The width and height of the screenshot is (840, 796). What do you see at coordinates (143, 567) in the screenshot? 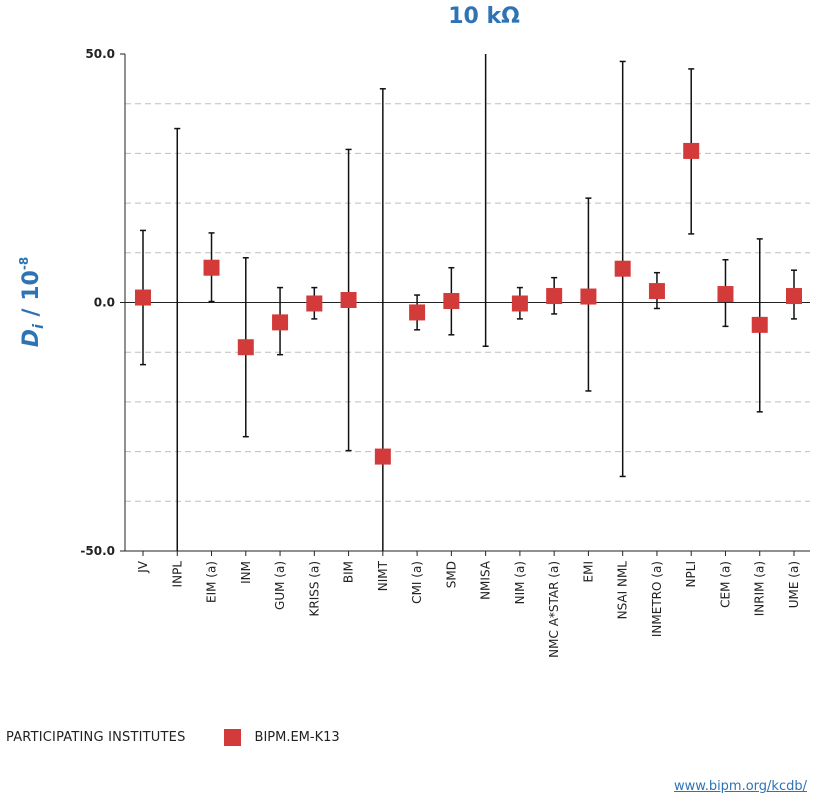
I see `category-label: JV` at bounding box center [143, 567].